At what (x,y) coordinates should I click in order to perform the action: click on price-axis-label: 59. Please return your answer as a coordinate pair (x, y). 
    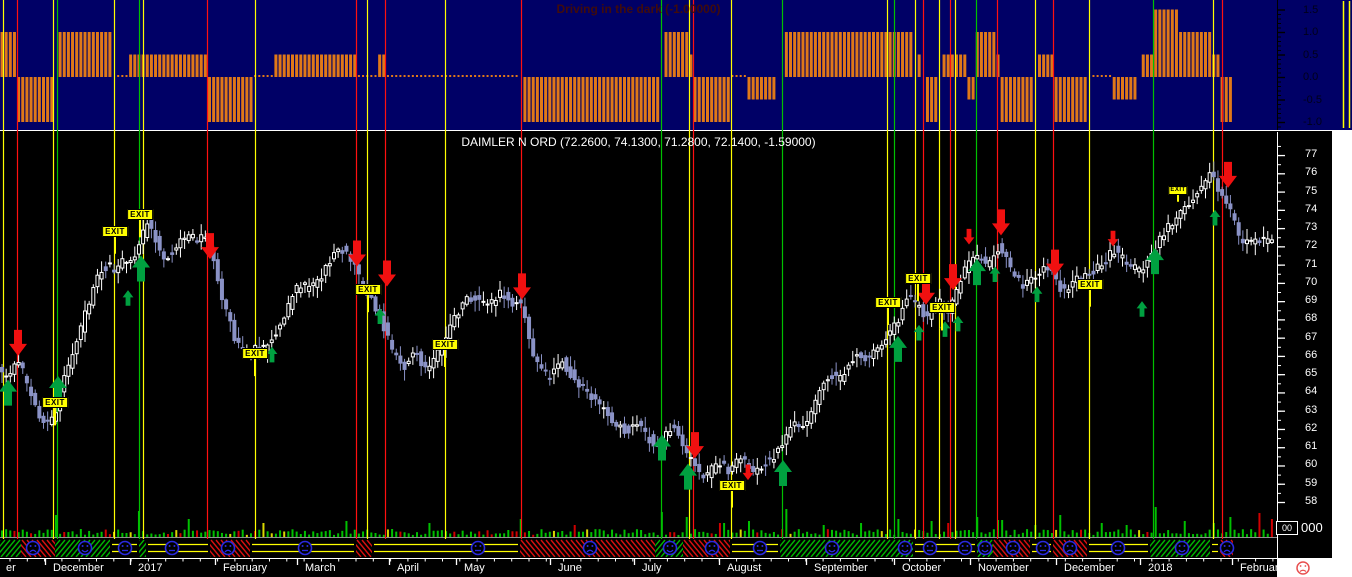
    Looking at the image, I should click on (1311, 482).